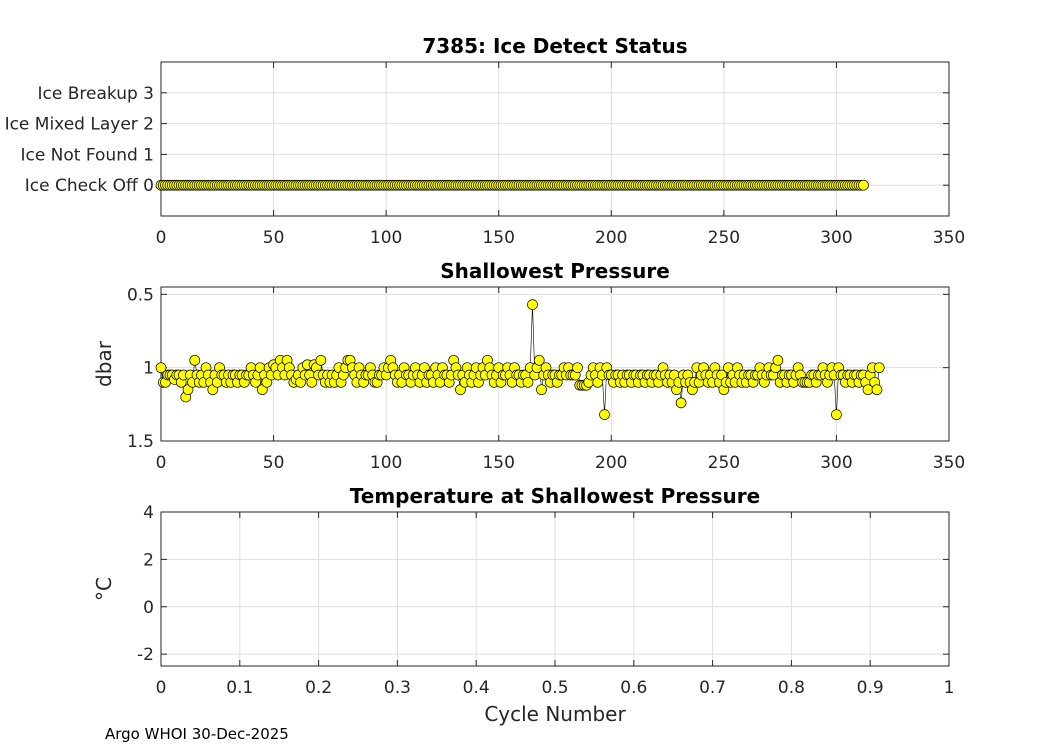  Describe the element at coordinates (96, 94) in the screenshot. I see `ice-y-tick-label: Ice Breakup 3` at that location.